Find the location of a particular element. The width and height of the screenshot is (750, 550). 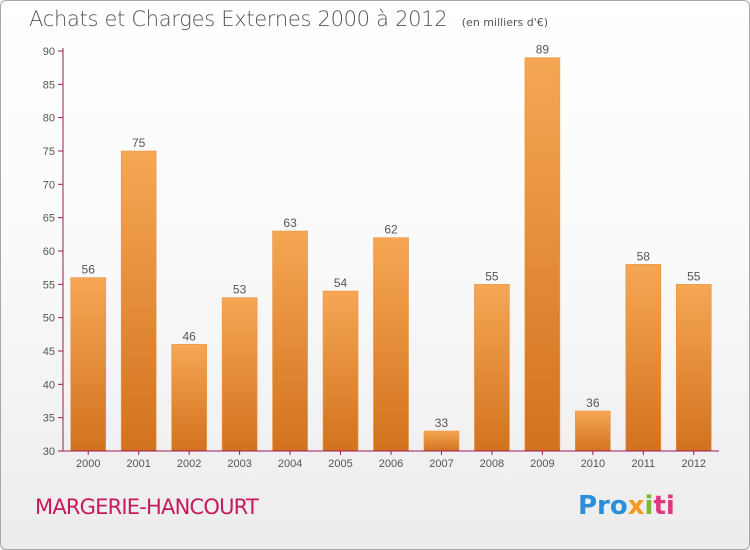

bar-2012 is located at coordinates (693, 368).